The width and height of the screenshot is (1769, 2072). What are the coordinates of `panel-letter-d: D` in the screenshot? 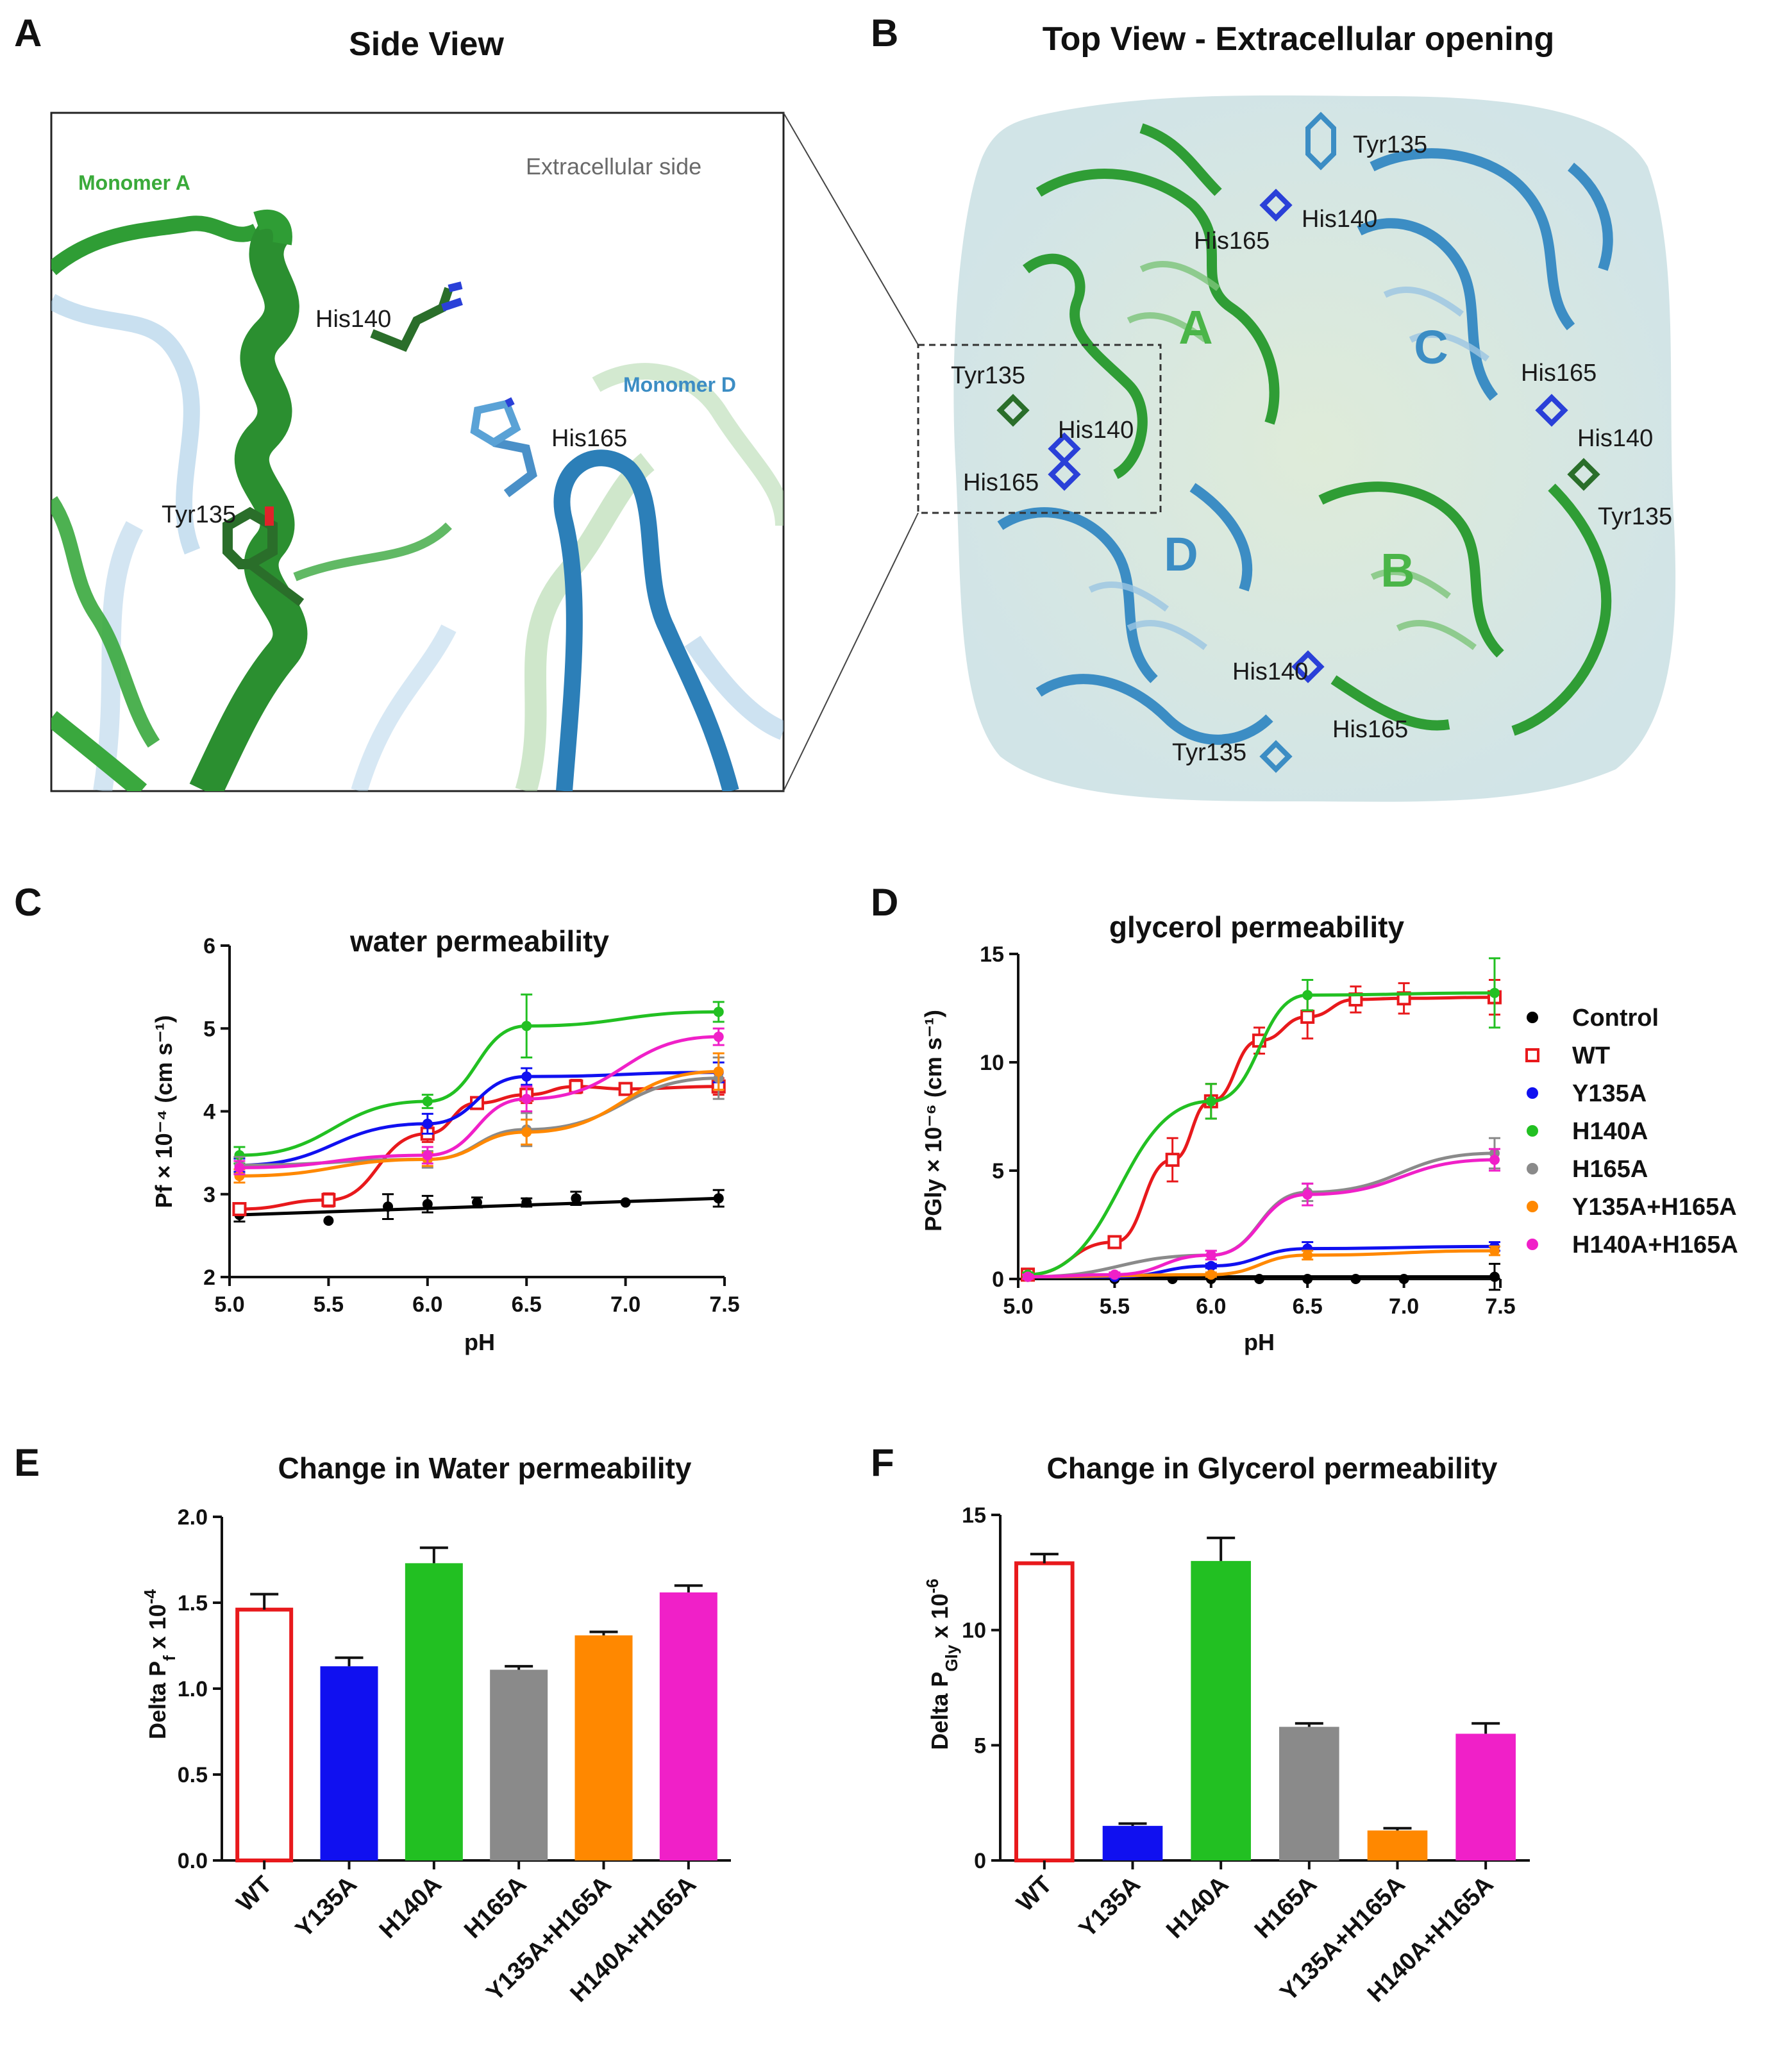 It's located at (884, 903).